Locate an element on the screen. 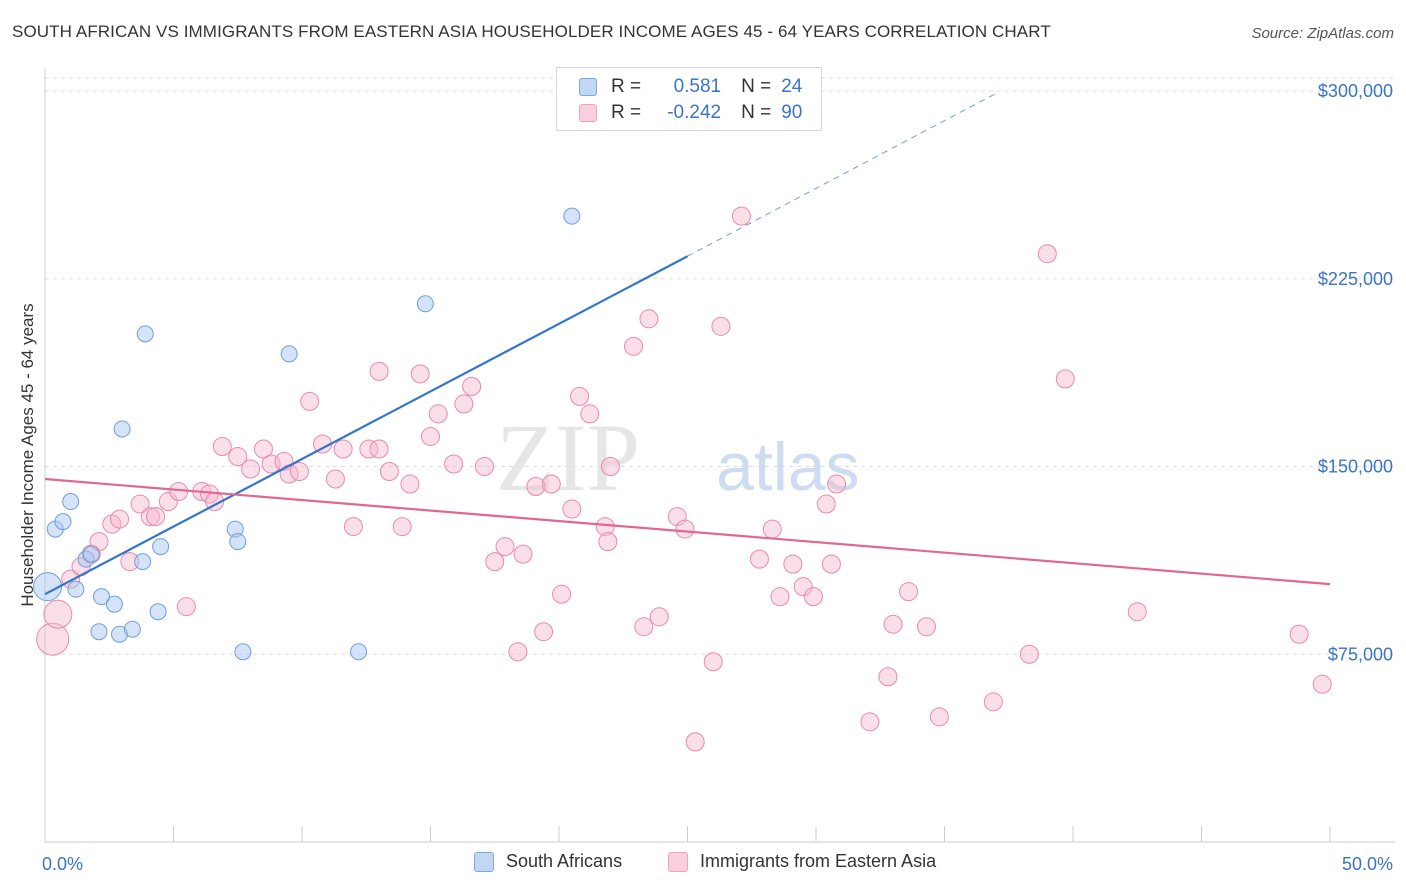 Image resolution: width=1406 pixels, height=892 pixels. y-tick-label: $150,000 is located at coordinates (1355, 467).